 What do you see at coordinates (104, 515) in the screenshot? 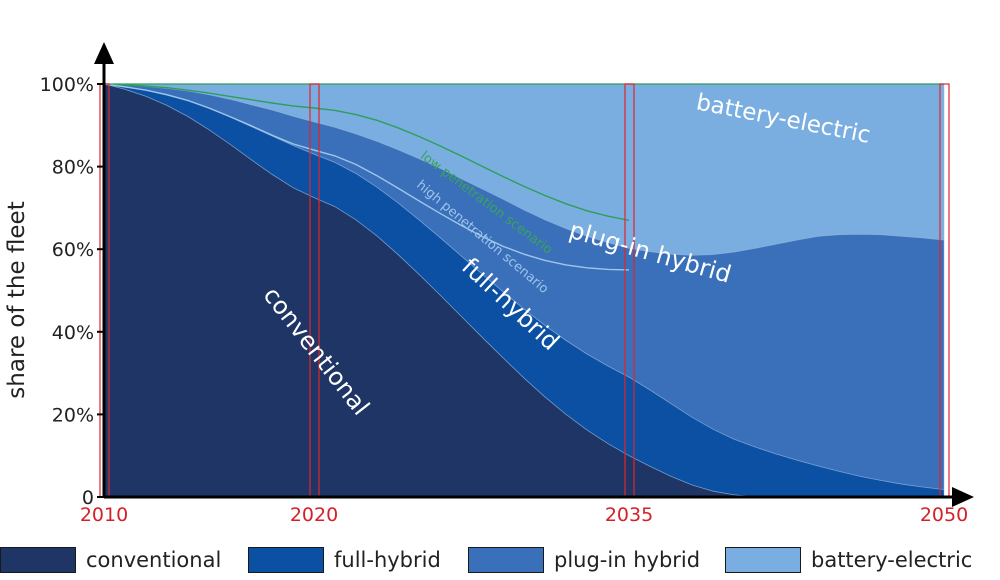
I see `x-tick-label: 2010` at bounding box center [104, 515].